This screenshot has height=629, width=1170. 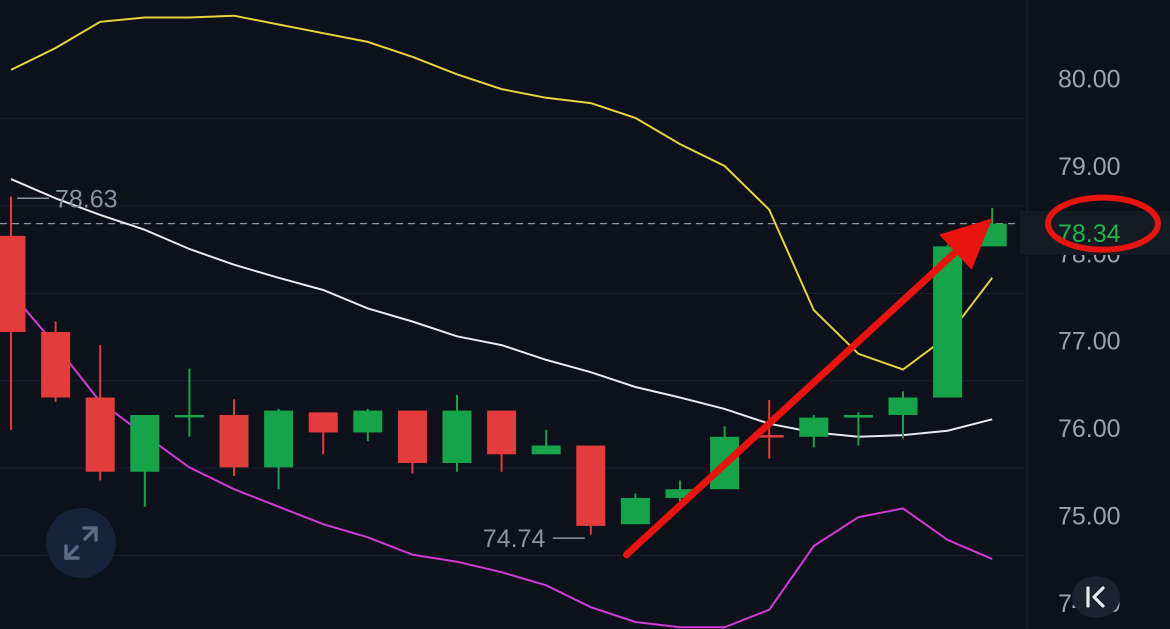 I want to click on y-tick-label: 80.00, so click(x=1089, y=80).